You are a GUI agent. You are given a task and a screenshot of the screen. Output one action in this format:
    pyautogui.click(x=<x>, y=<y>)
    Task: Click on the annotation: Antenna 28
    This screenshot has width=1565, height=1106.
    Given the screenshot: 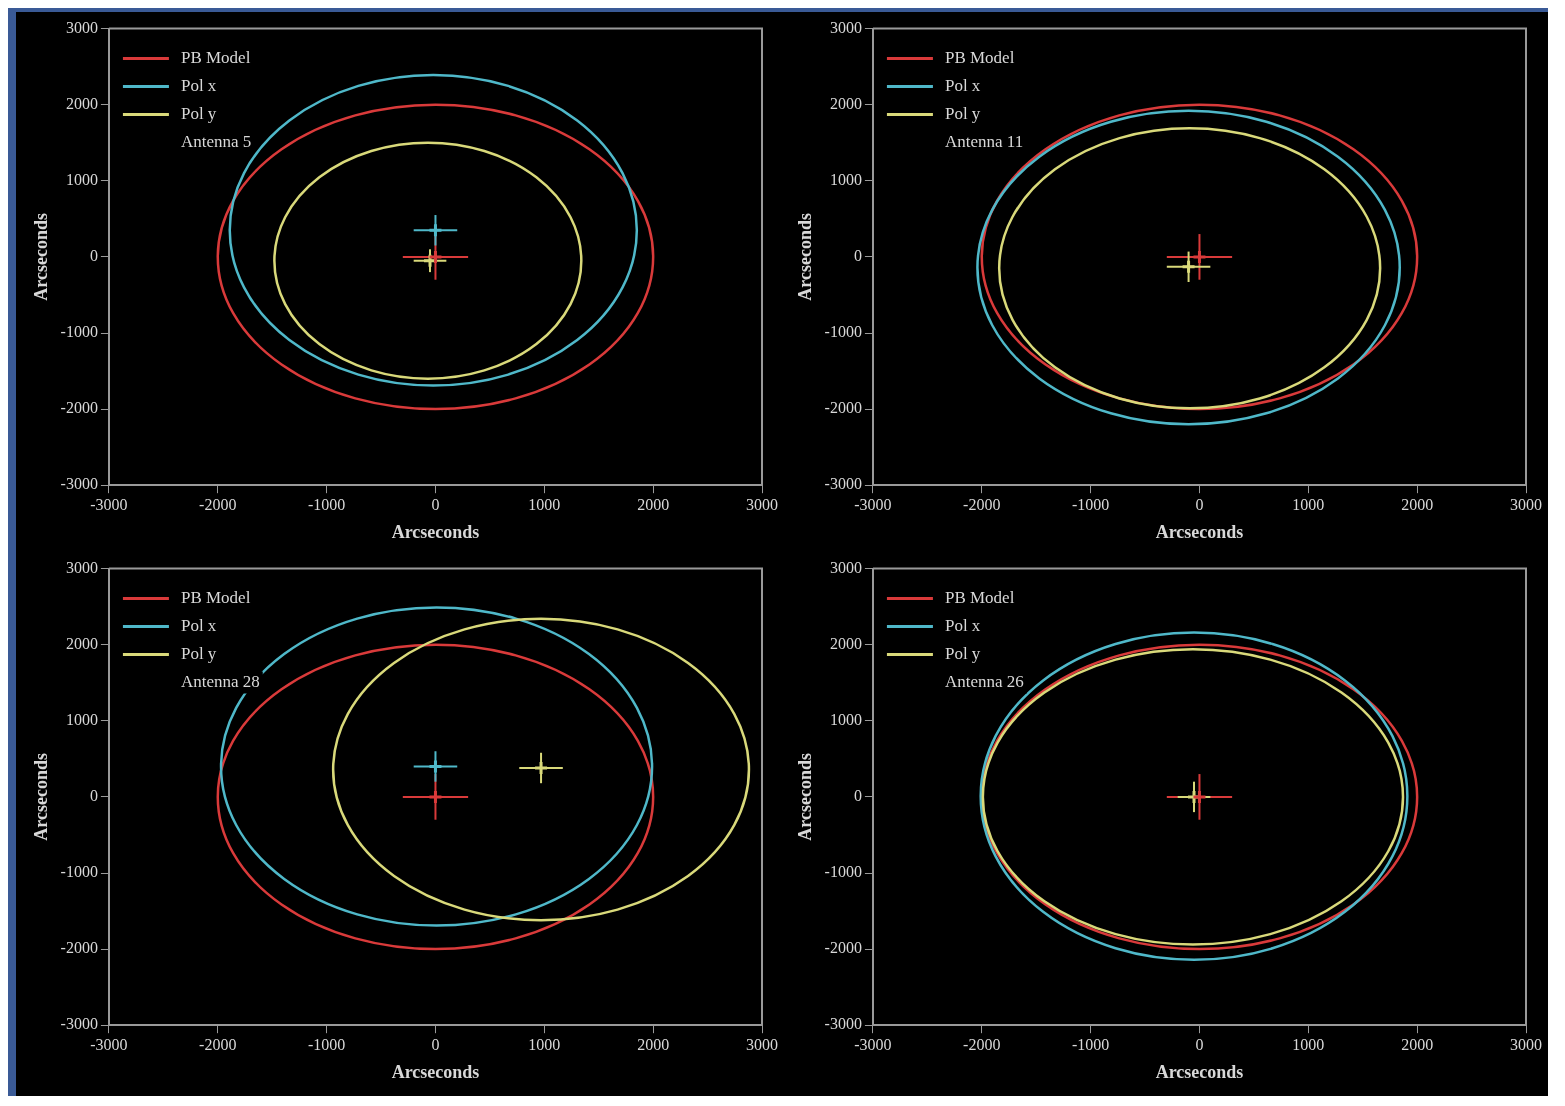 What is the action you would take?
    pyautogui.click(x=220, y=682)
    